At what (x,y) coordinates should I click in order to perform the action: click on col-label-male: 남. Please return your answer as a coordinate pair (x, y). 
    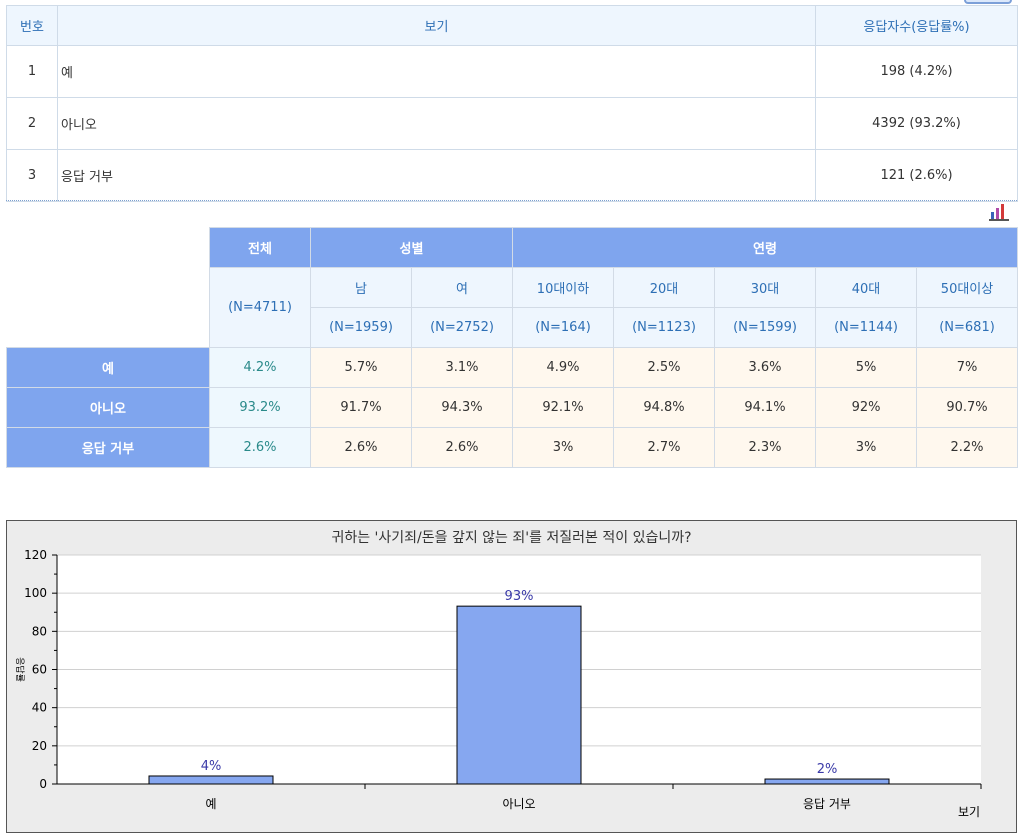
    Looking at the image, I should click on (361, 287).